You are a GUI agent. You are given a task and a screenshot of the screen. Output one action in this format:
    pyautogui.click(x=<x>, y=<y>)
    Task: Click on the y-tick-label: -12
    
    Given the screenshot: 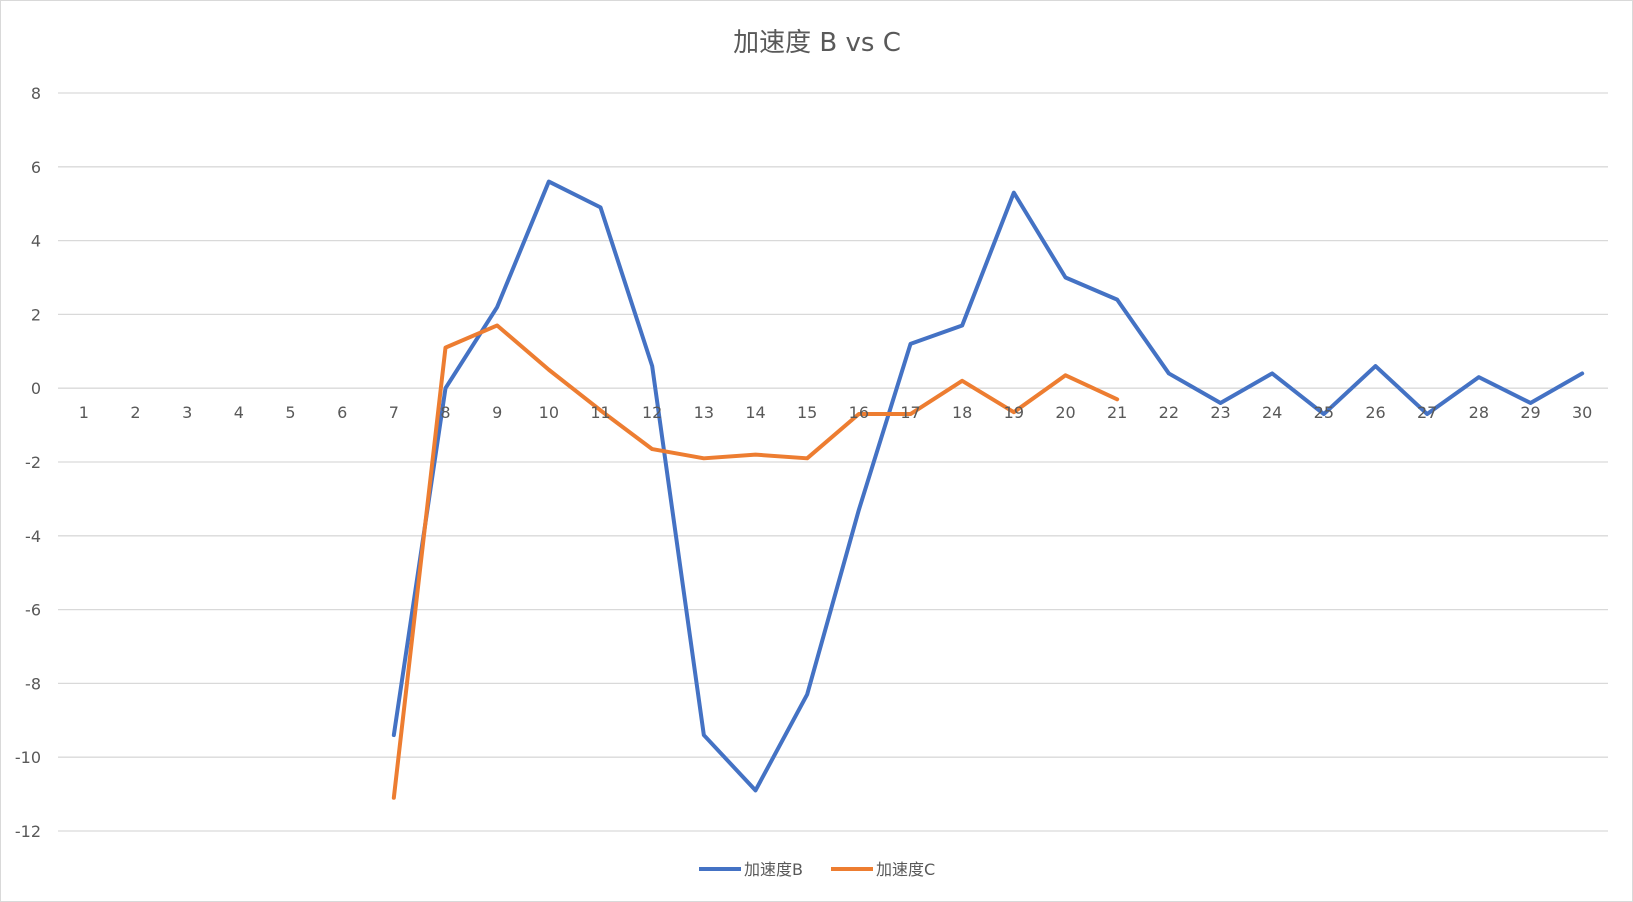 What is the action you would take?
    pyautogui.click(x=28, y=831)
    